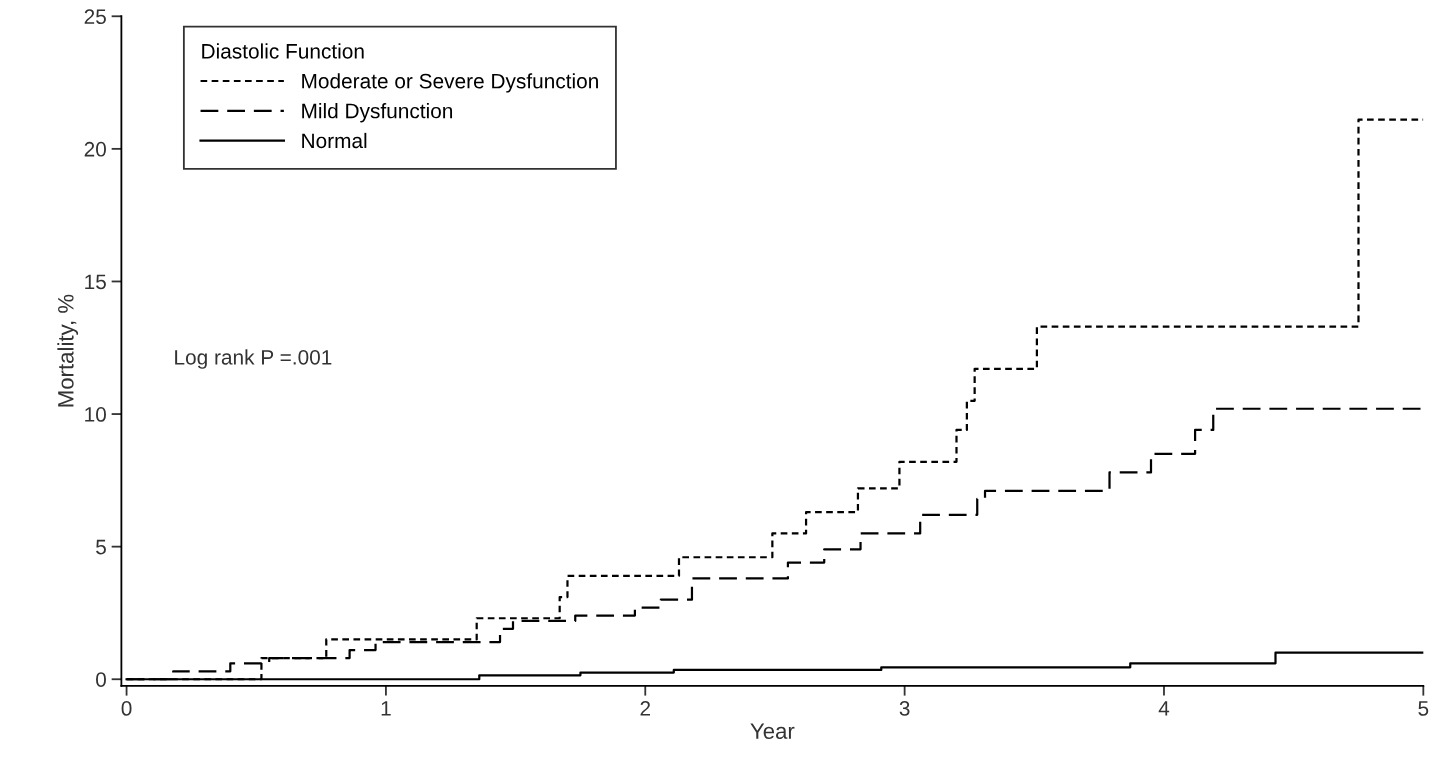 The image size is (1445, 775). What do you see at coordinates (450, 83) in the screenshot?
I see `legend-label: Moderate or Severe Dysfunction` at bounding box center [450, 83].